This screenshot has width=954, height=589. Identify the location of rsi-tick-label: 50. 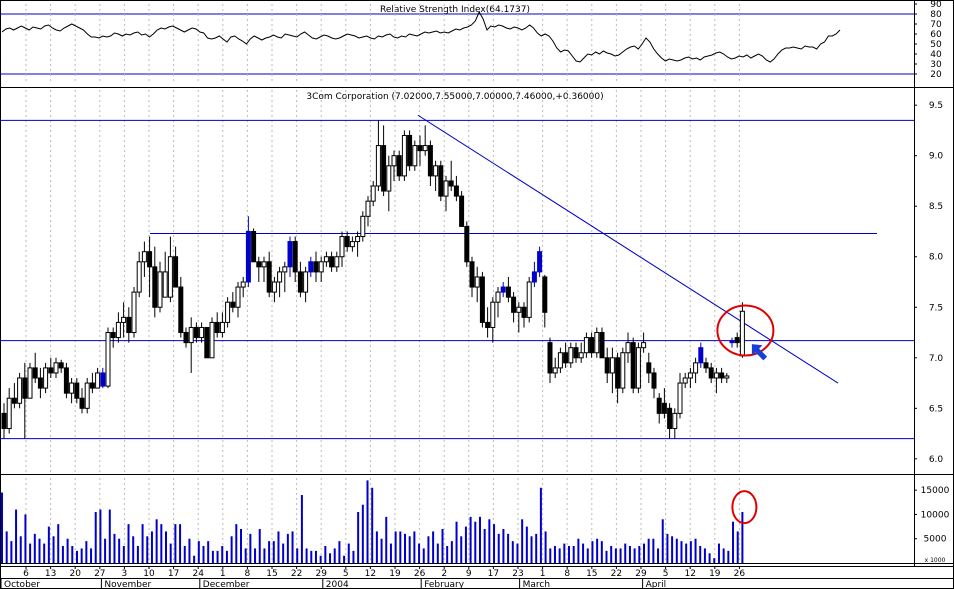
(936, 45).